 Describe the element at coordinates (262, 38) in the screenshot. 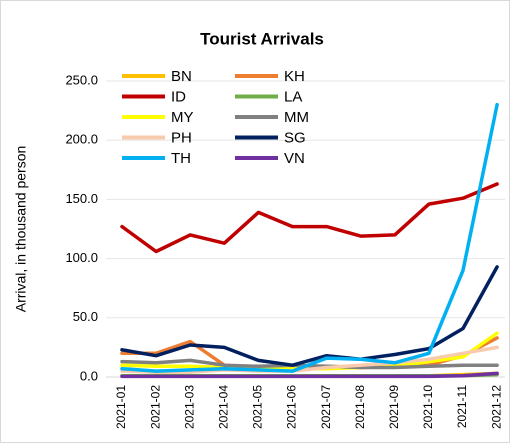

I see `chart-title: Tourist Arrivals` at that location.